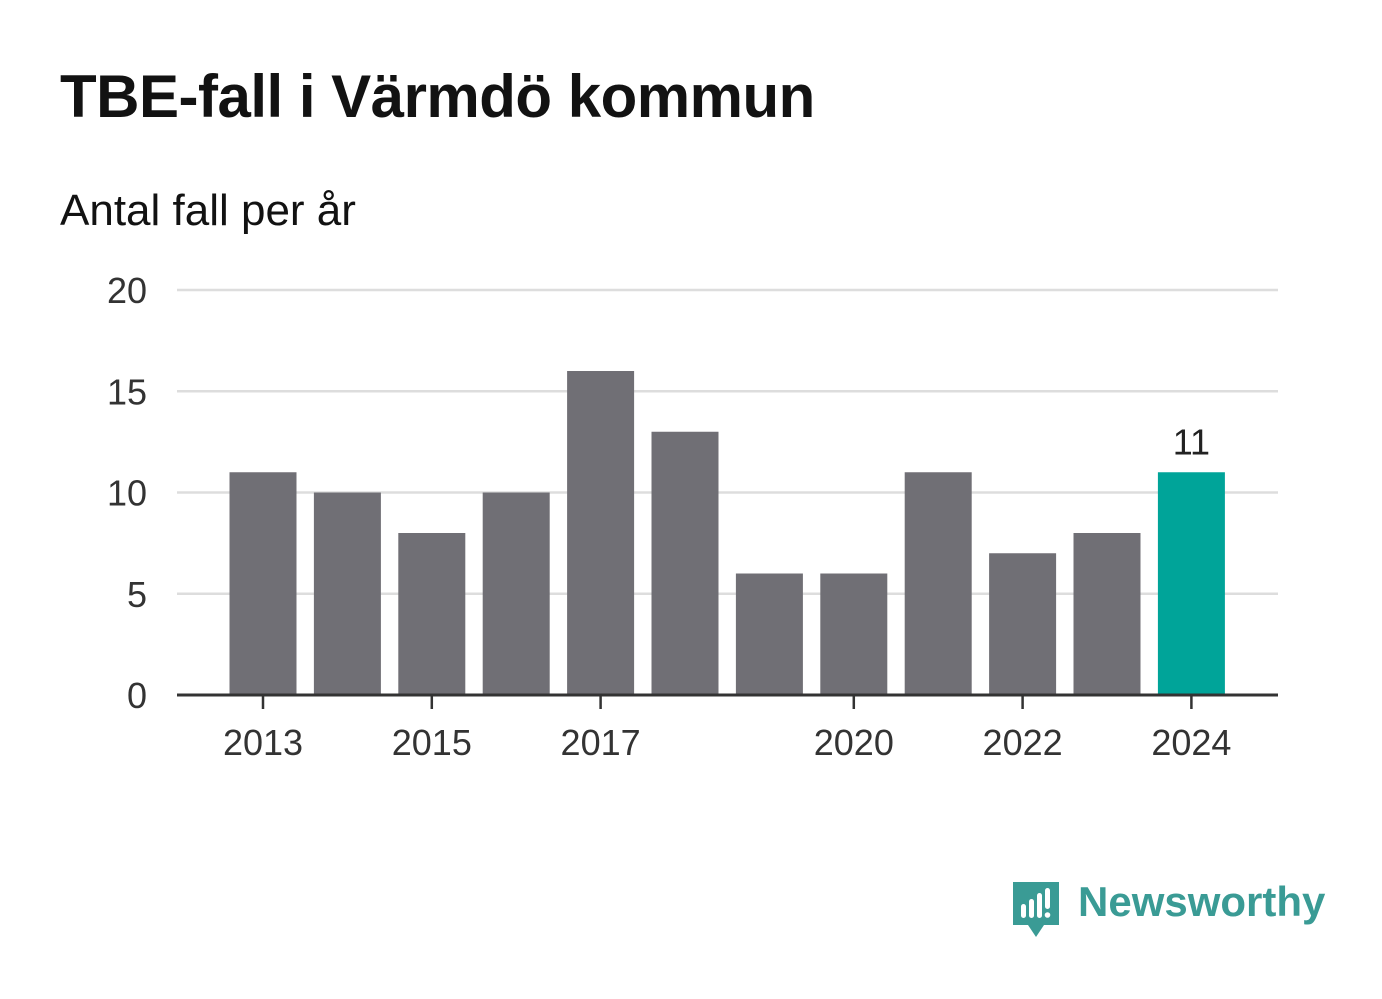 The height and width of the screenshot is (999, 1382). Describe the element at coordinates (1023, 624) in the screenshot. I see `bar-2022` at that location.